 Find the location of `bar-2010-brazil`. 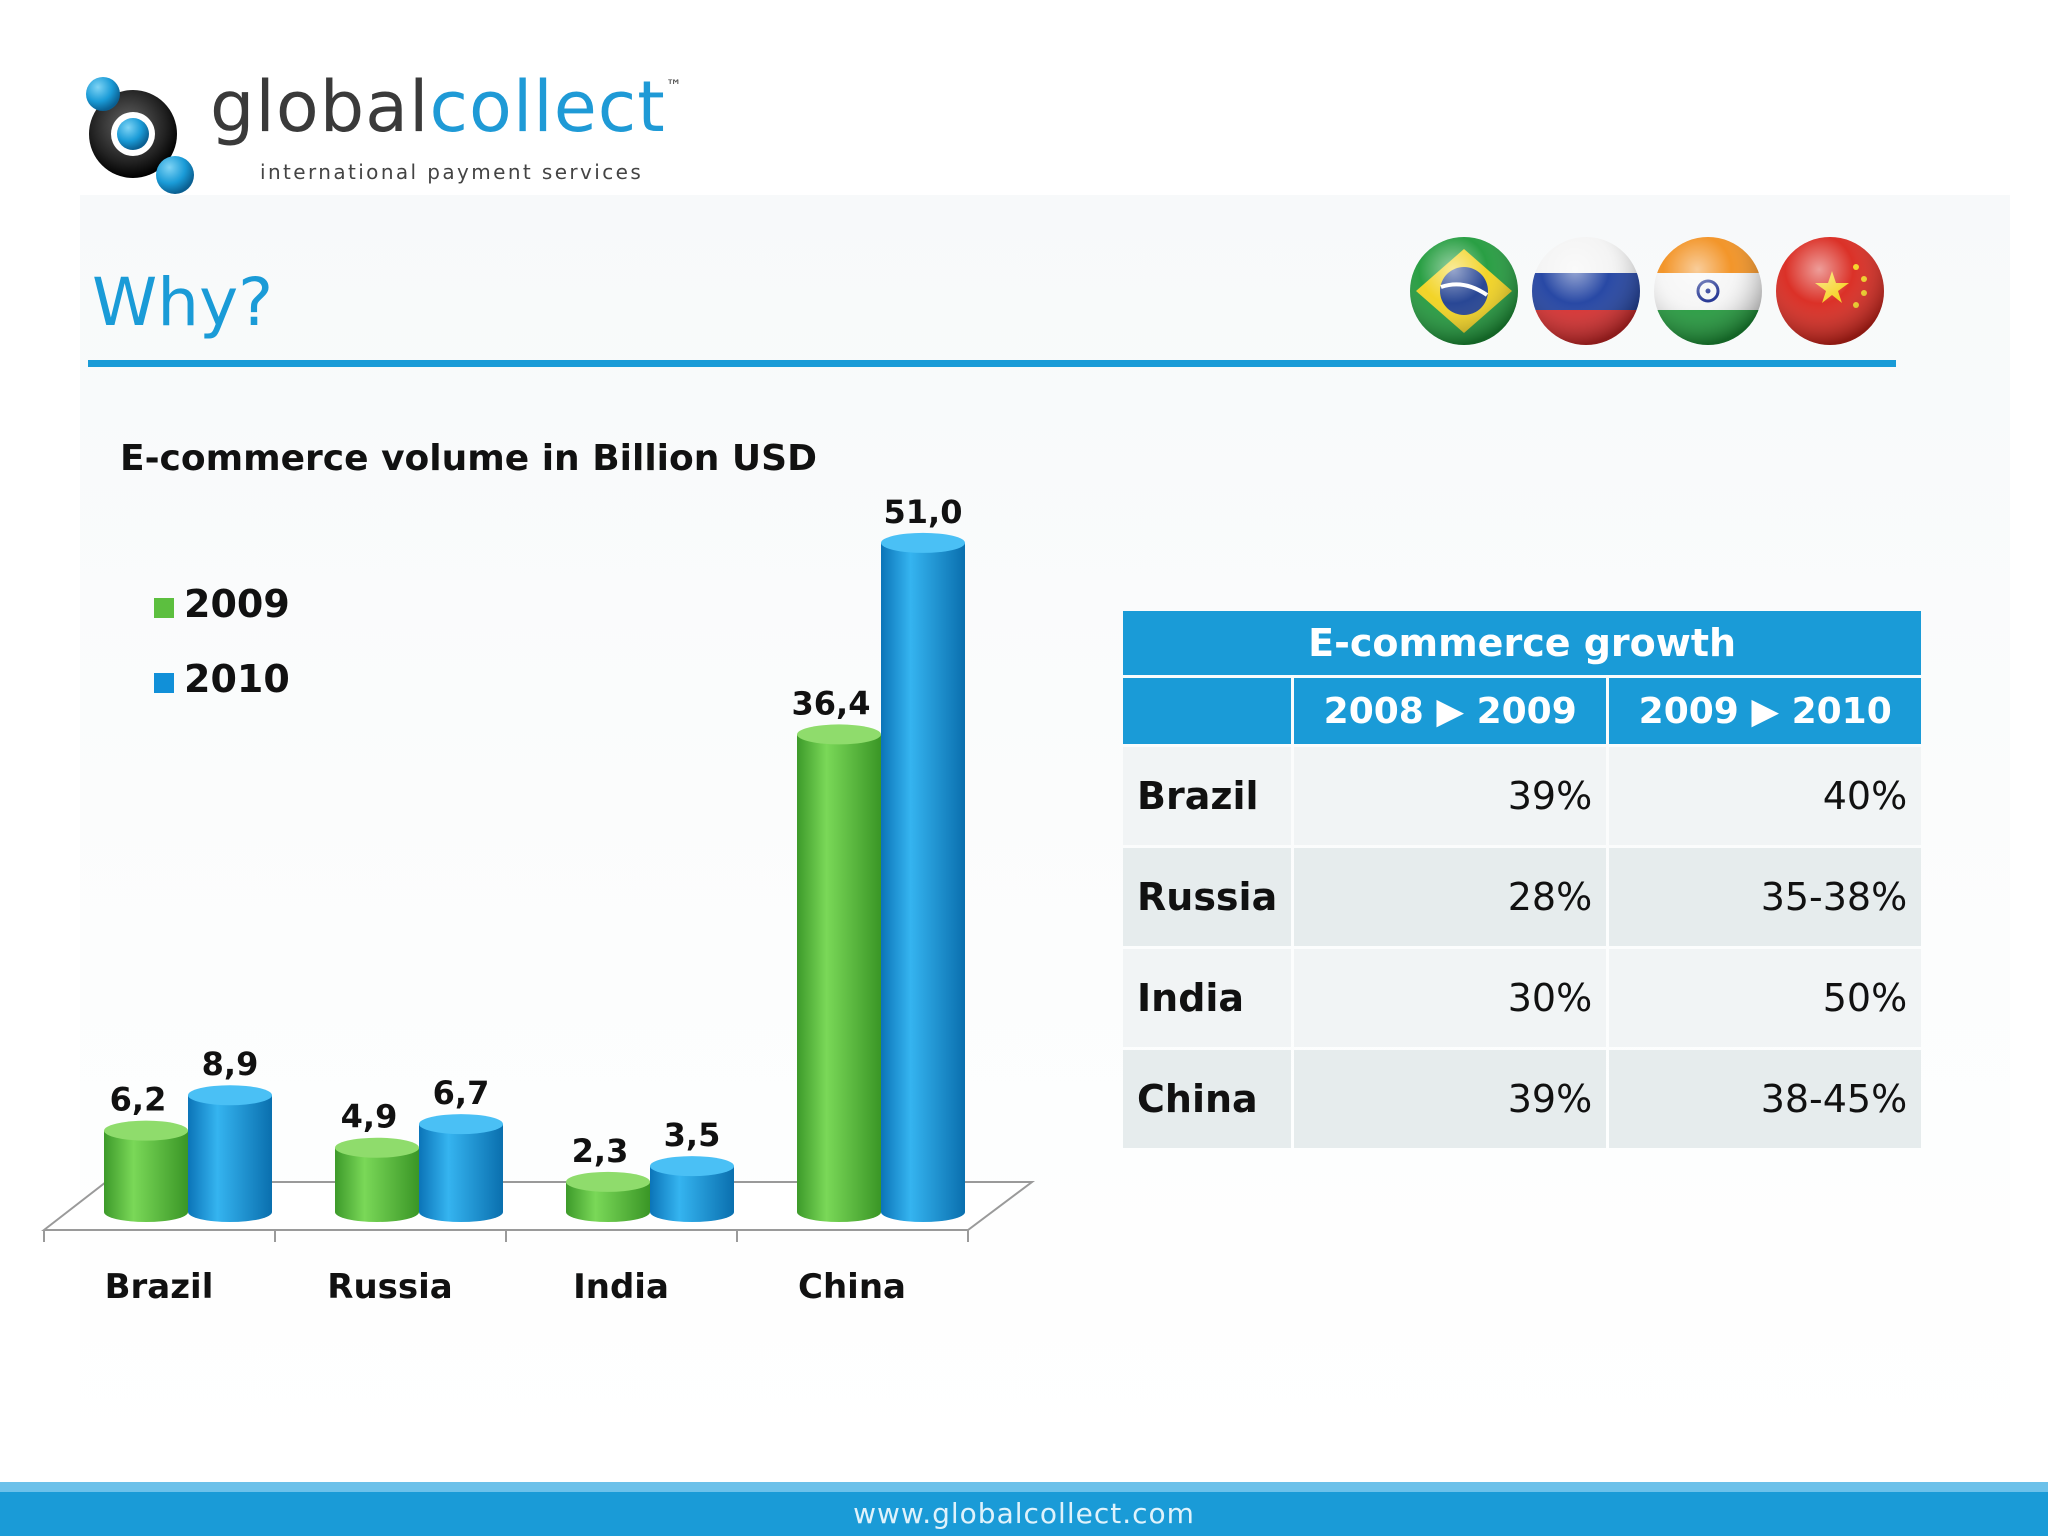

bar-2010-brazil is located at coordinates (230, 1153).